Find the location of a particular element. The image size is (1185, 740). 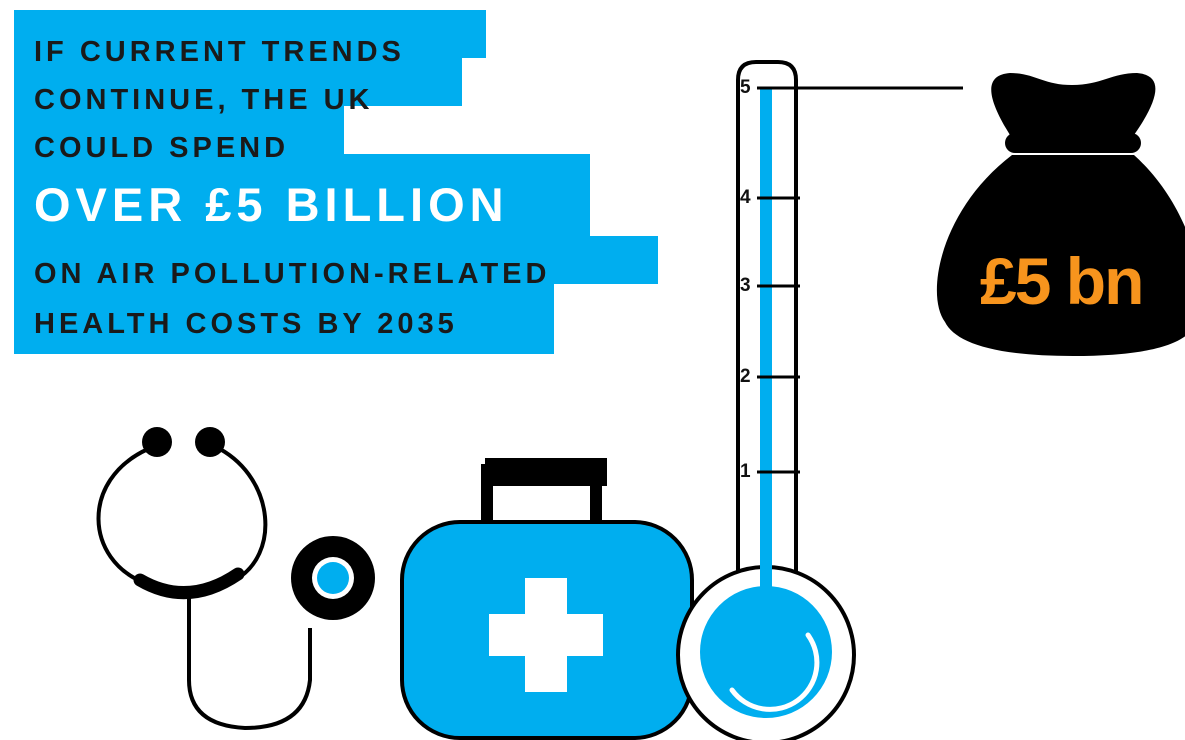

tick-label-4: 4 is located at coordinates (745, 197).